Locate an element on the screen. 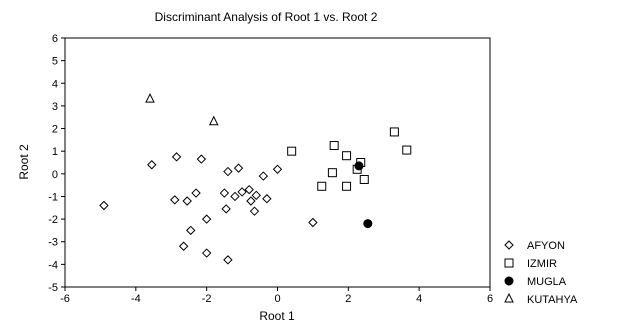 This screenshot has width=617, height=329. x-tick-label: 6 is located at coordinates (490, 299).